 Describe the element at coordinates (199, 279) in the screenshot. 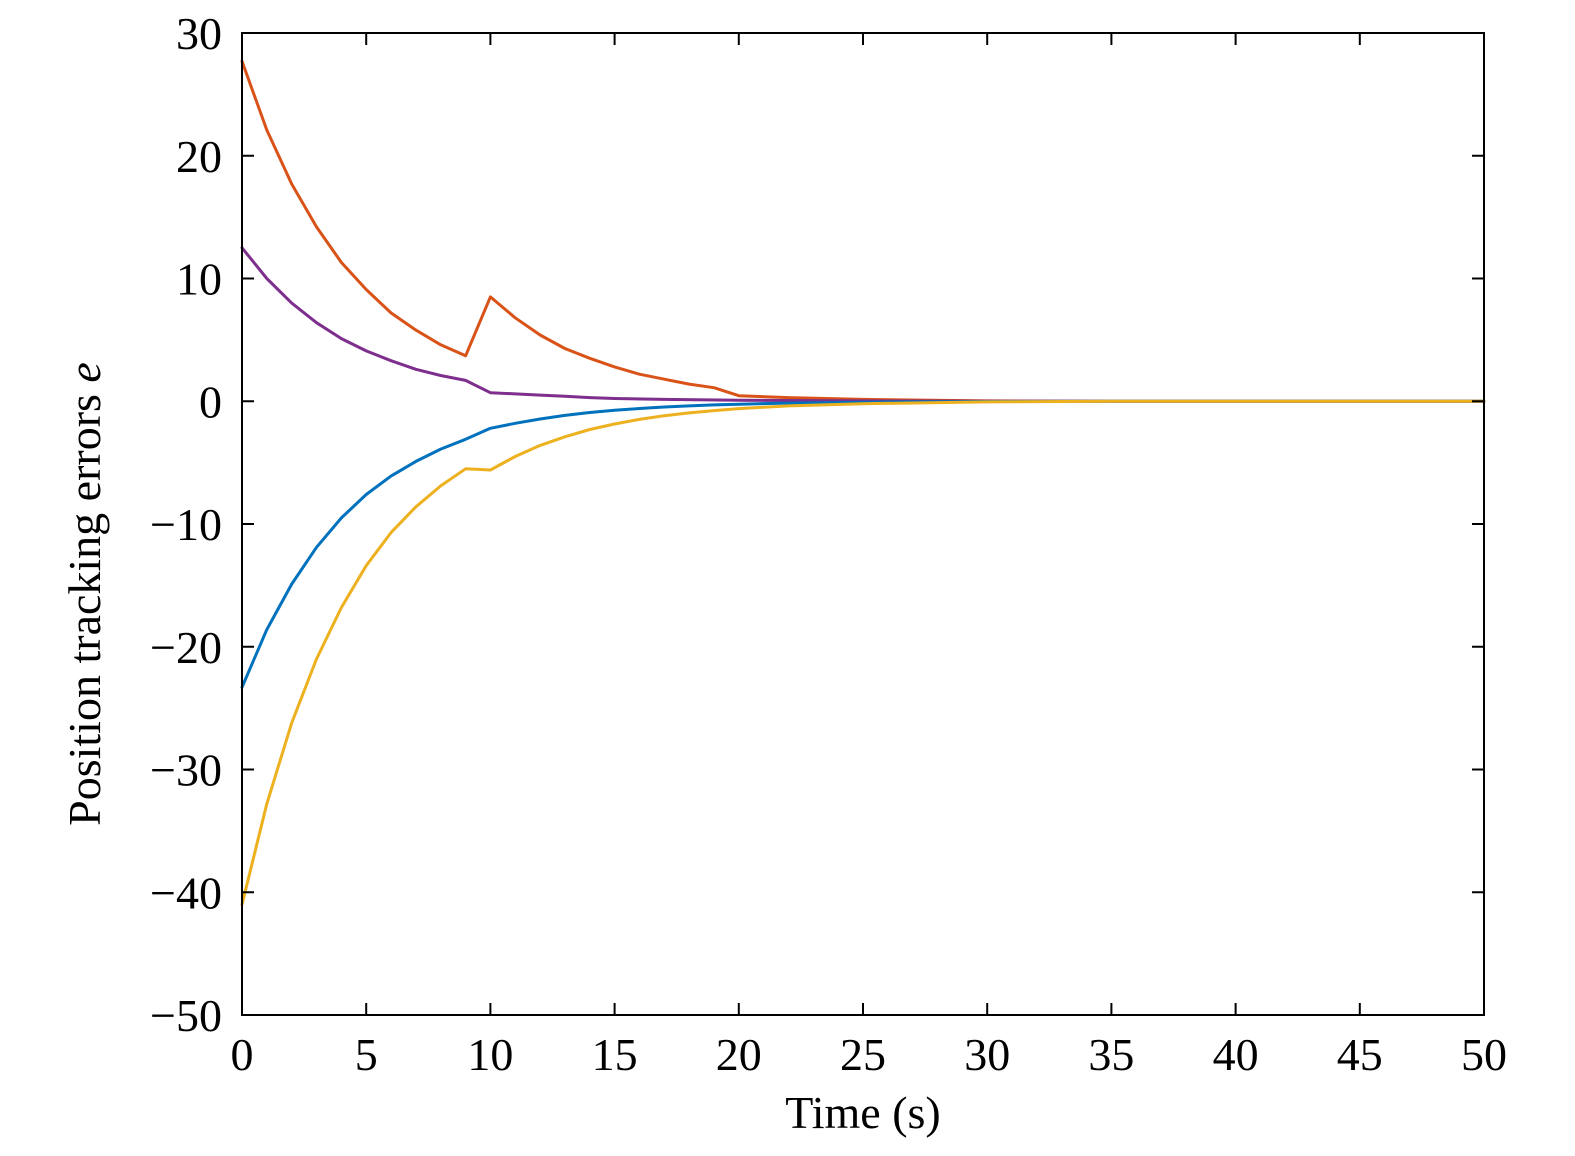

I see `y-tick-label: 10` at that location.